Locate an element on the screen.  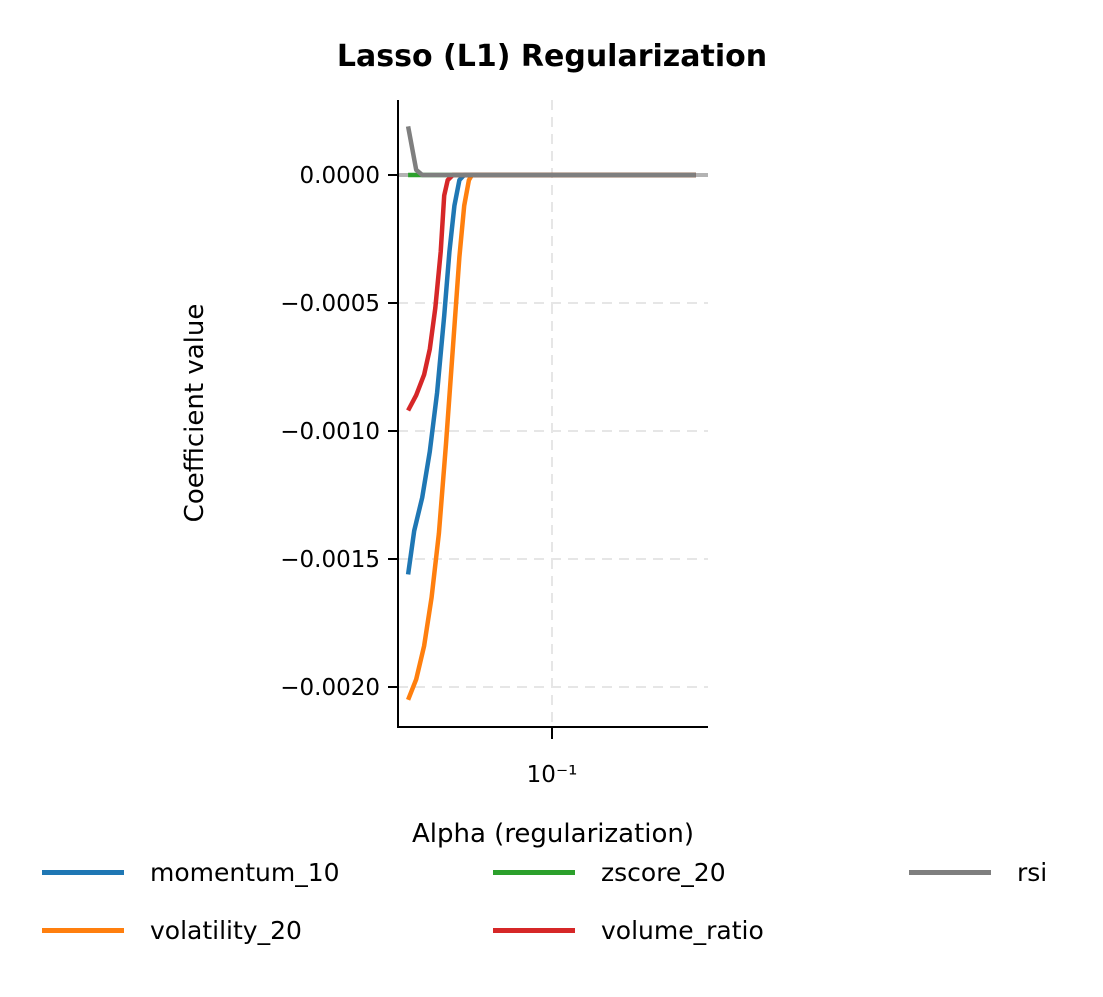
chart-title: Lasso (L1) Regularization is located at coordinates (552, 56).